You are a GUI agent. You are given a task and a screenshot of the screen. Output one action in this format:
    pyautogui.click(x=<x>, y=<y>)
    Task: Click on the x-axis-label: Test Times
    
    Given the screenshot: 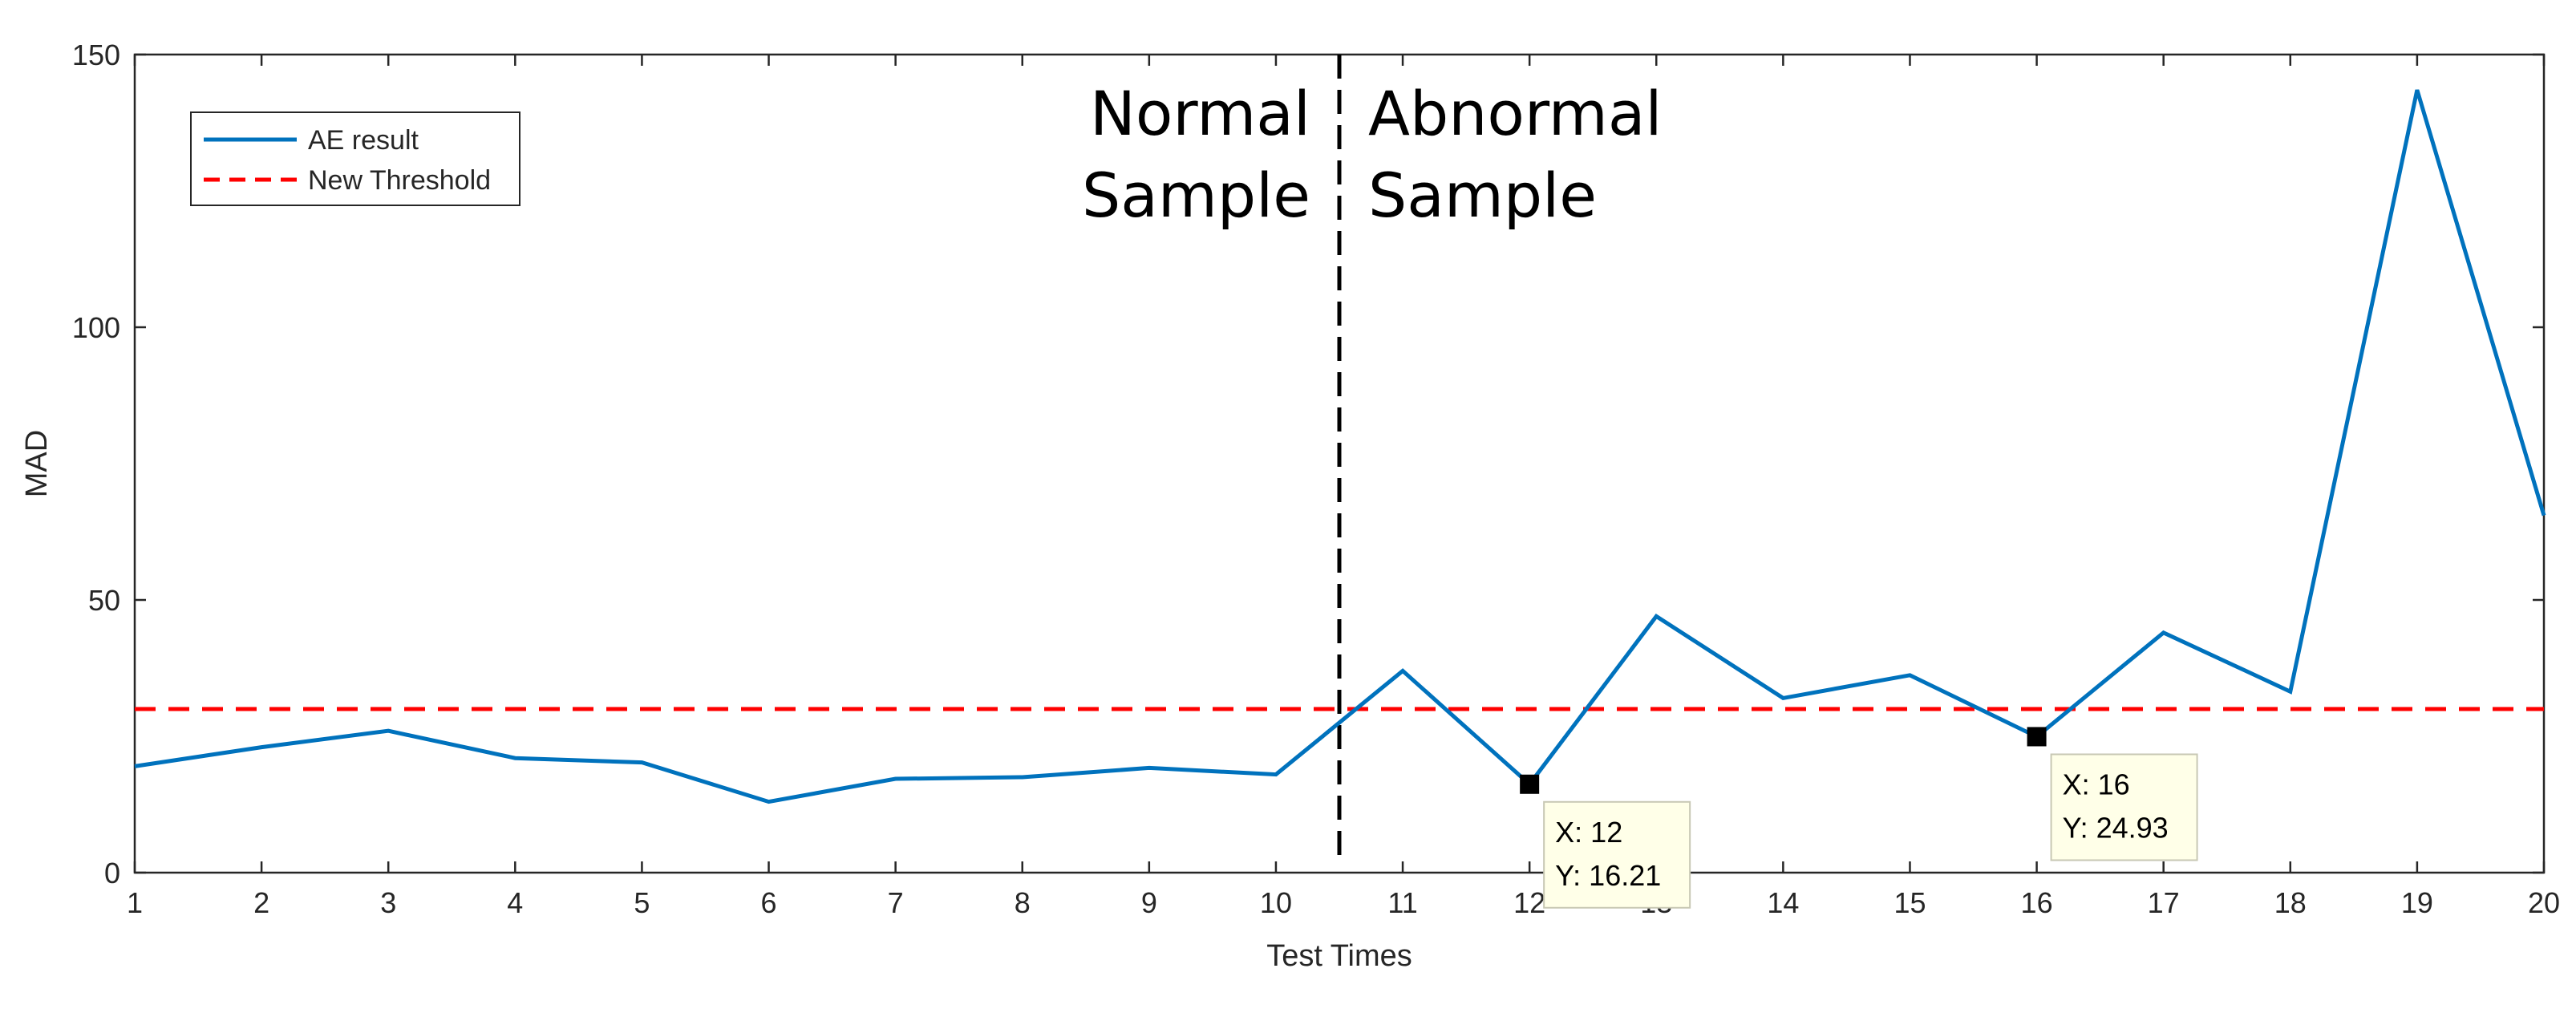 What is the action you would take?
    pyautogui.click(x=1339, y=956)
    